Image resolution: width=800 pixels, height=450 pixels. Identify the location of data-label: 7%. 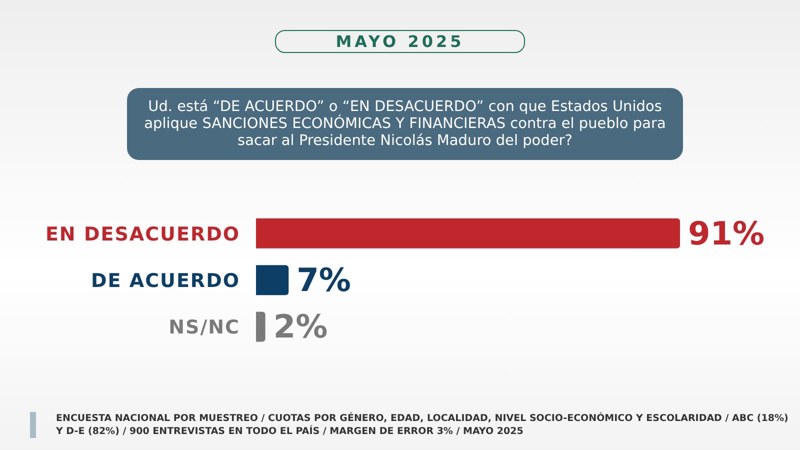
(323, 280).